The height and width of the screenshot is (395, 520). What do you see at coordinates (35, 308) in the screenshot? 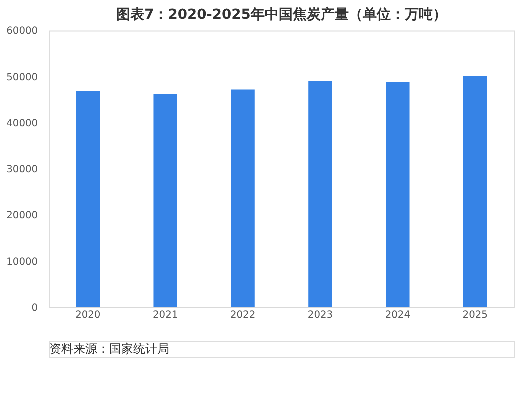
I see `y-tick-label: 0` at bounding box center [35, 308].